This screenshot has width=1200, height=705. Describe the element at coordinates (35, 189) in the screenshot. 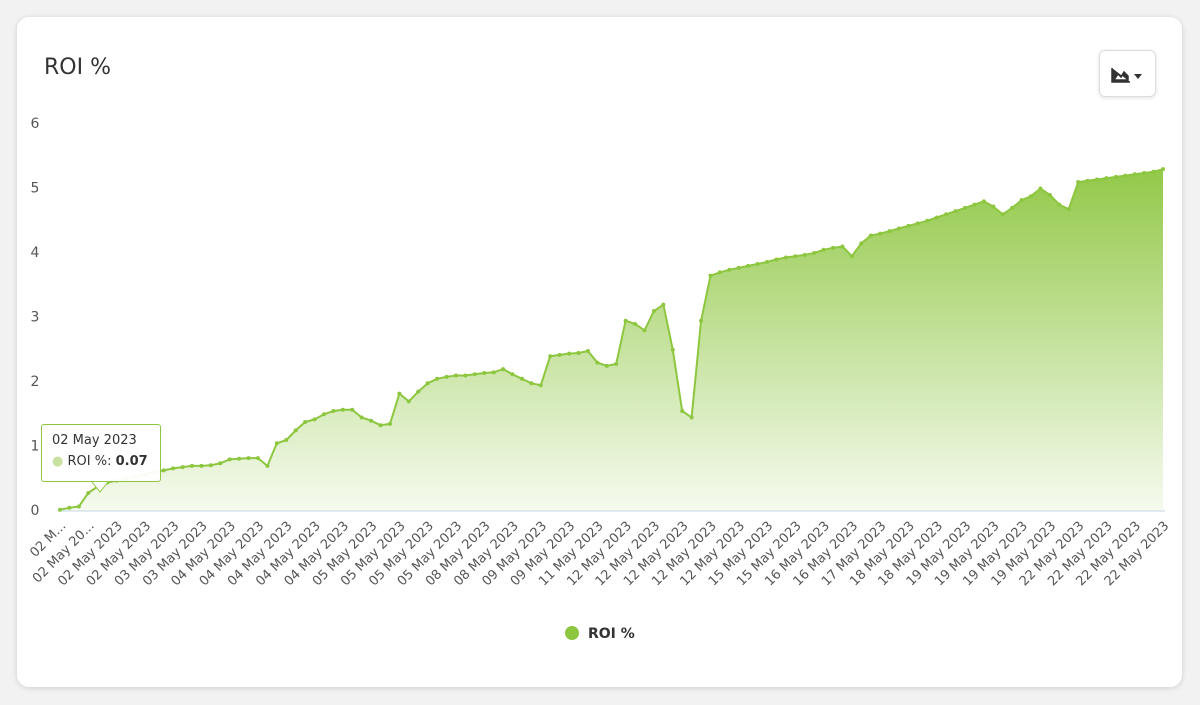

I see `y-tick-label: 5` at that location.